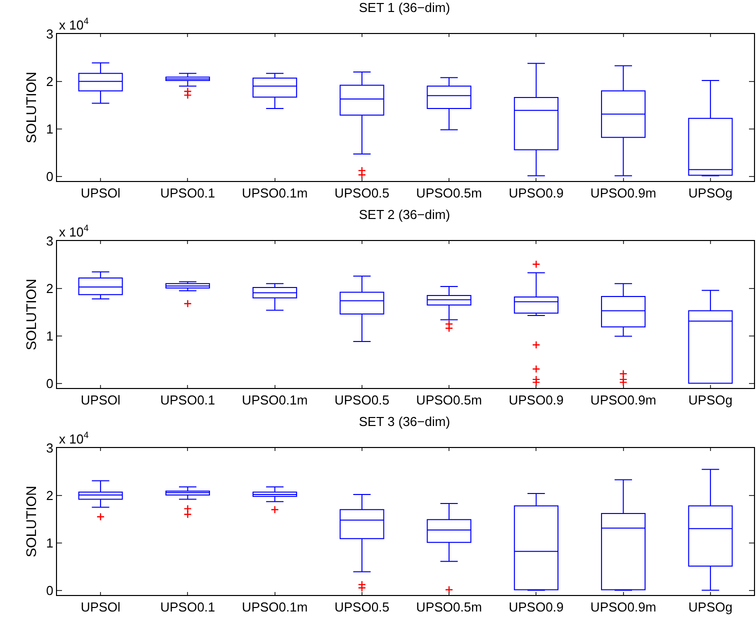 This screenshot has height=622, width=756. Describe the element at coordinates (404, 214) in the screenshot. I see `chart-title: SET 2 (36−dim)` at that location.